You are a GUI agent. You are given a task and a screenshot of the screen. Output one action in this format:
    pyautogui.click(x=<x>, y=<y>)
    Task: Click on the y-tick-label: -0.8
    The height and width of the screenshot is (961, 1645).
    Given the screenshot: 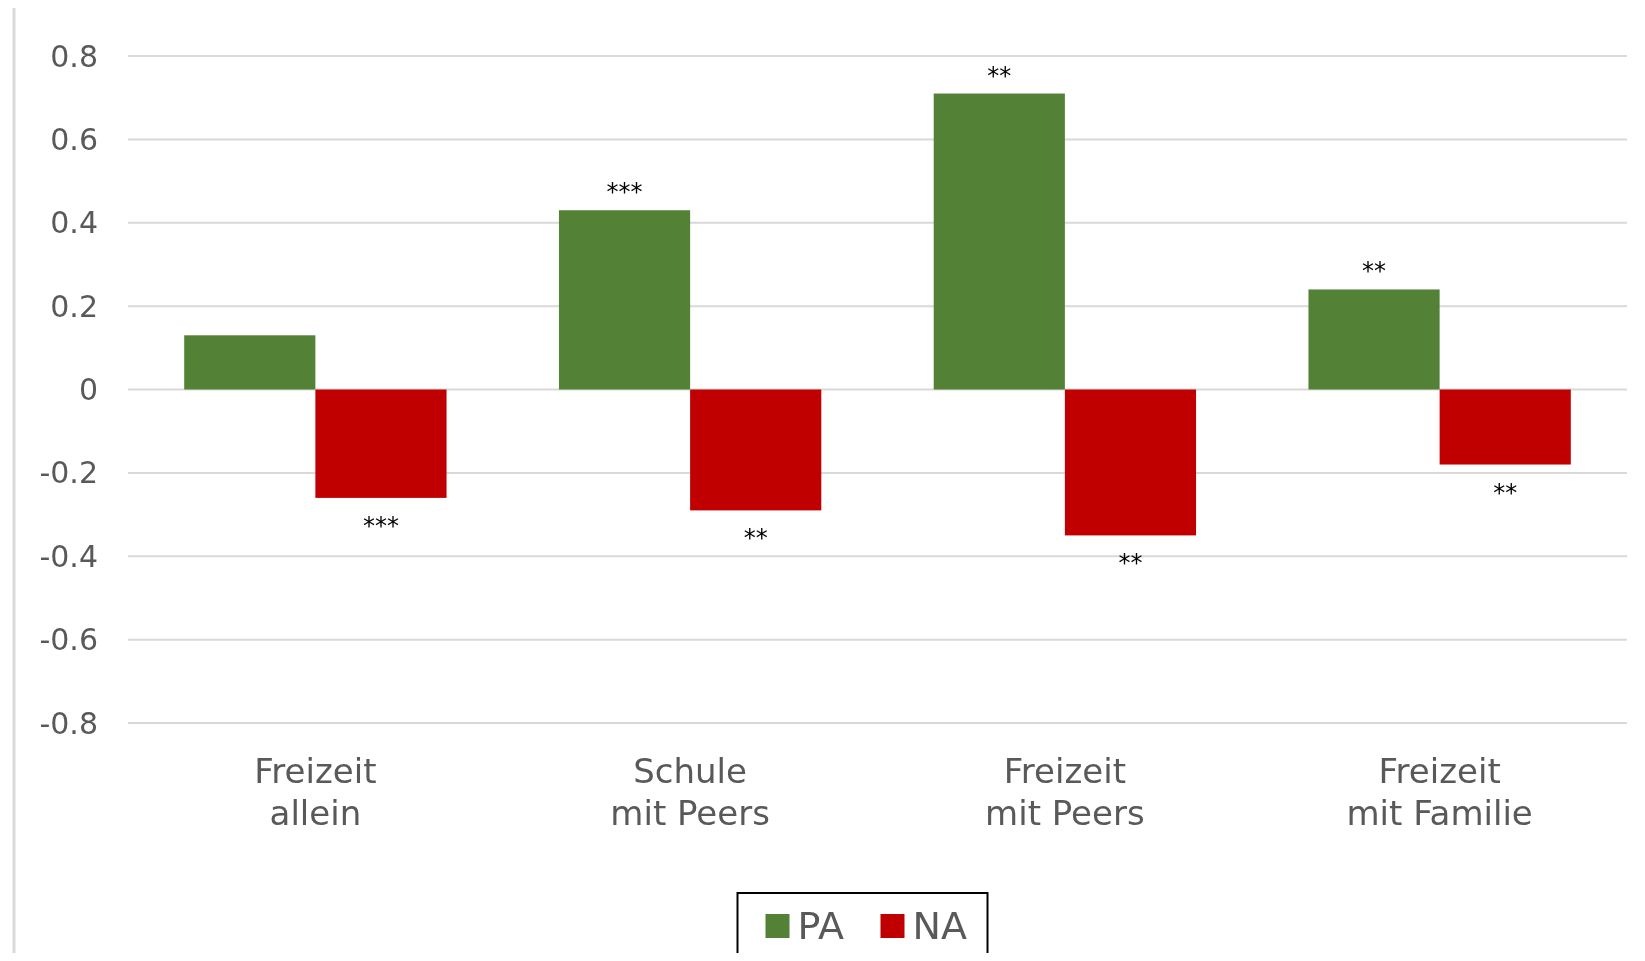 What is the action you would take?
    pyautogui.click(x=68, y=723)
    